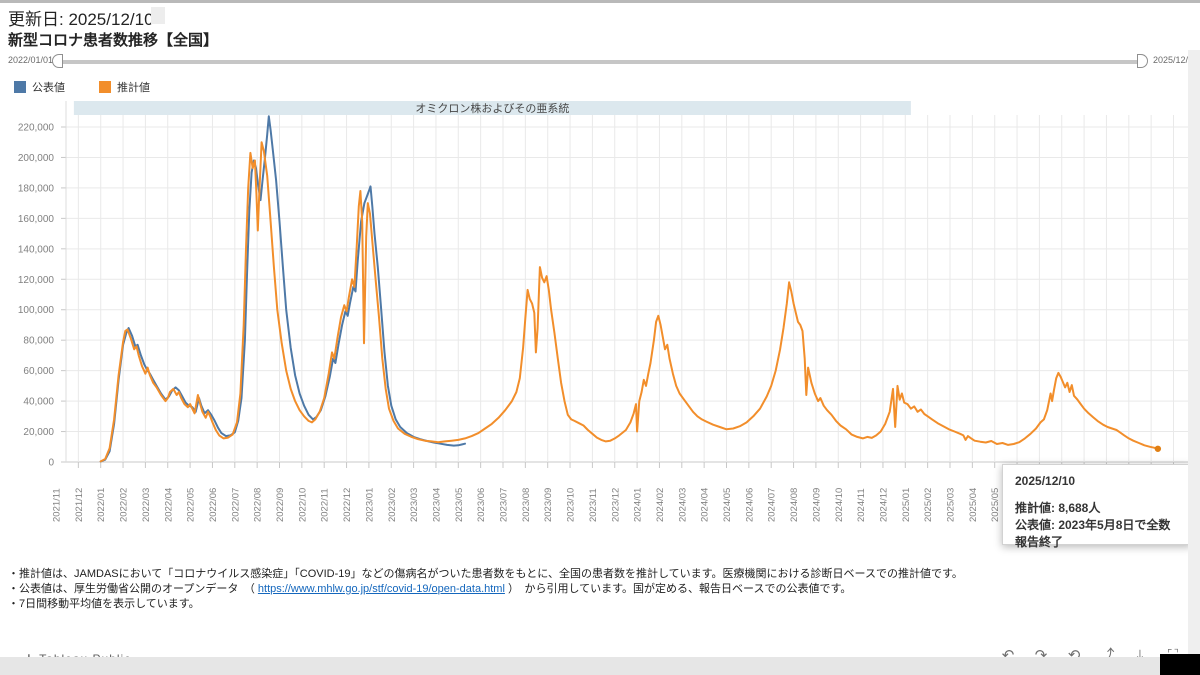  I want to click on slider-start-label: 2022/01/01, so click(31, 60).